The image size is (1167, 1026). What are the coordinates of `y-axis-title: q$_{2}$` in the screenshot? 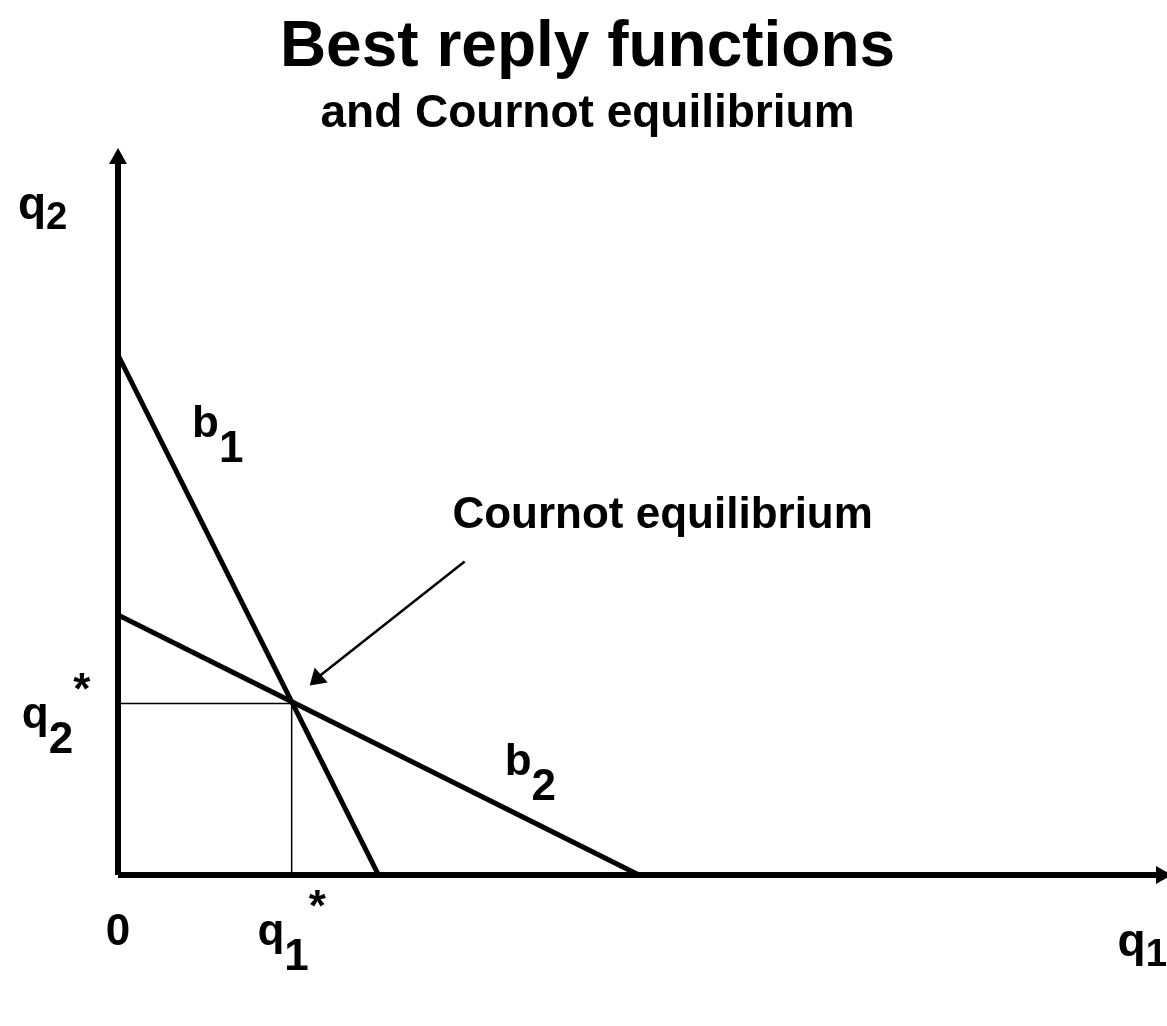 It's located at (43, 207).